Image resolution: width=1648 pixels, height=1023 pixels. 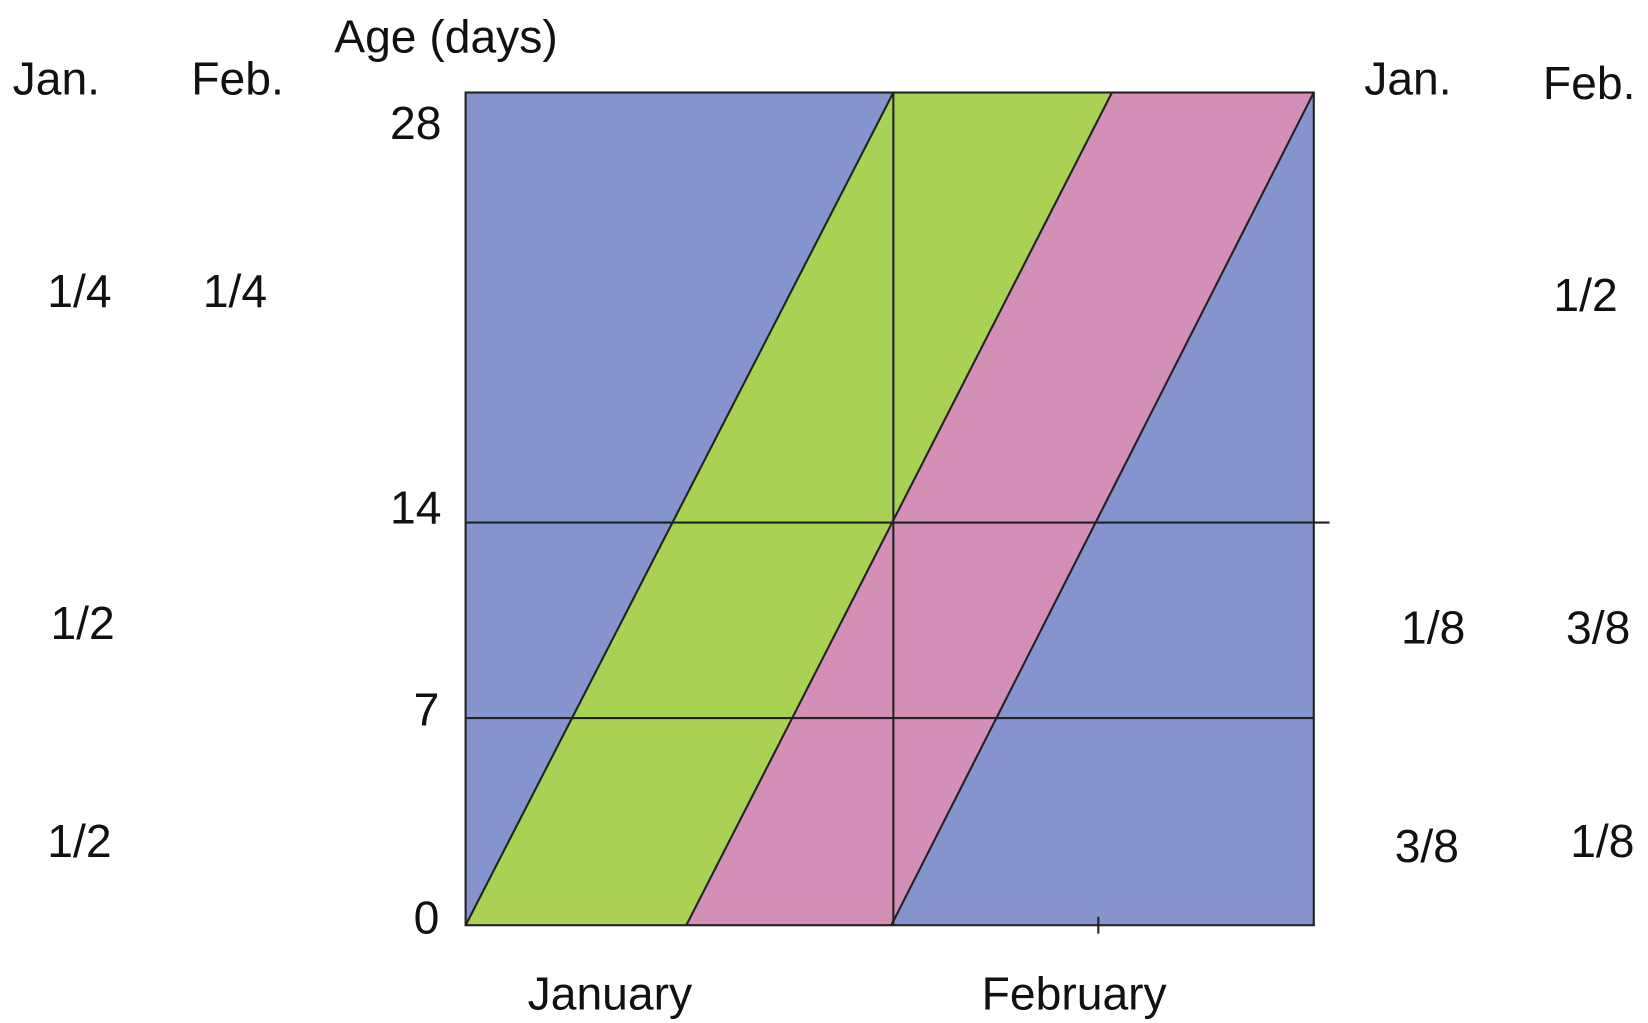 I want to click on y-tick-label: 7, so click(x=427, y=709).